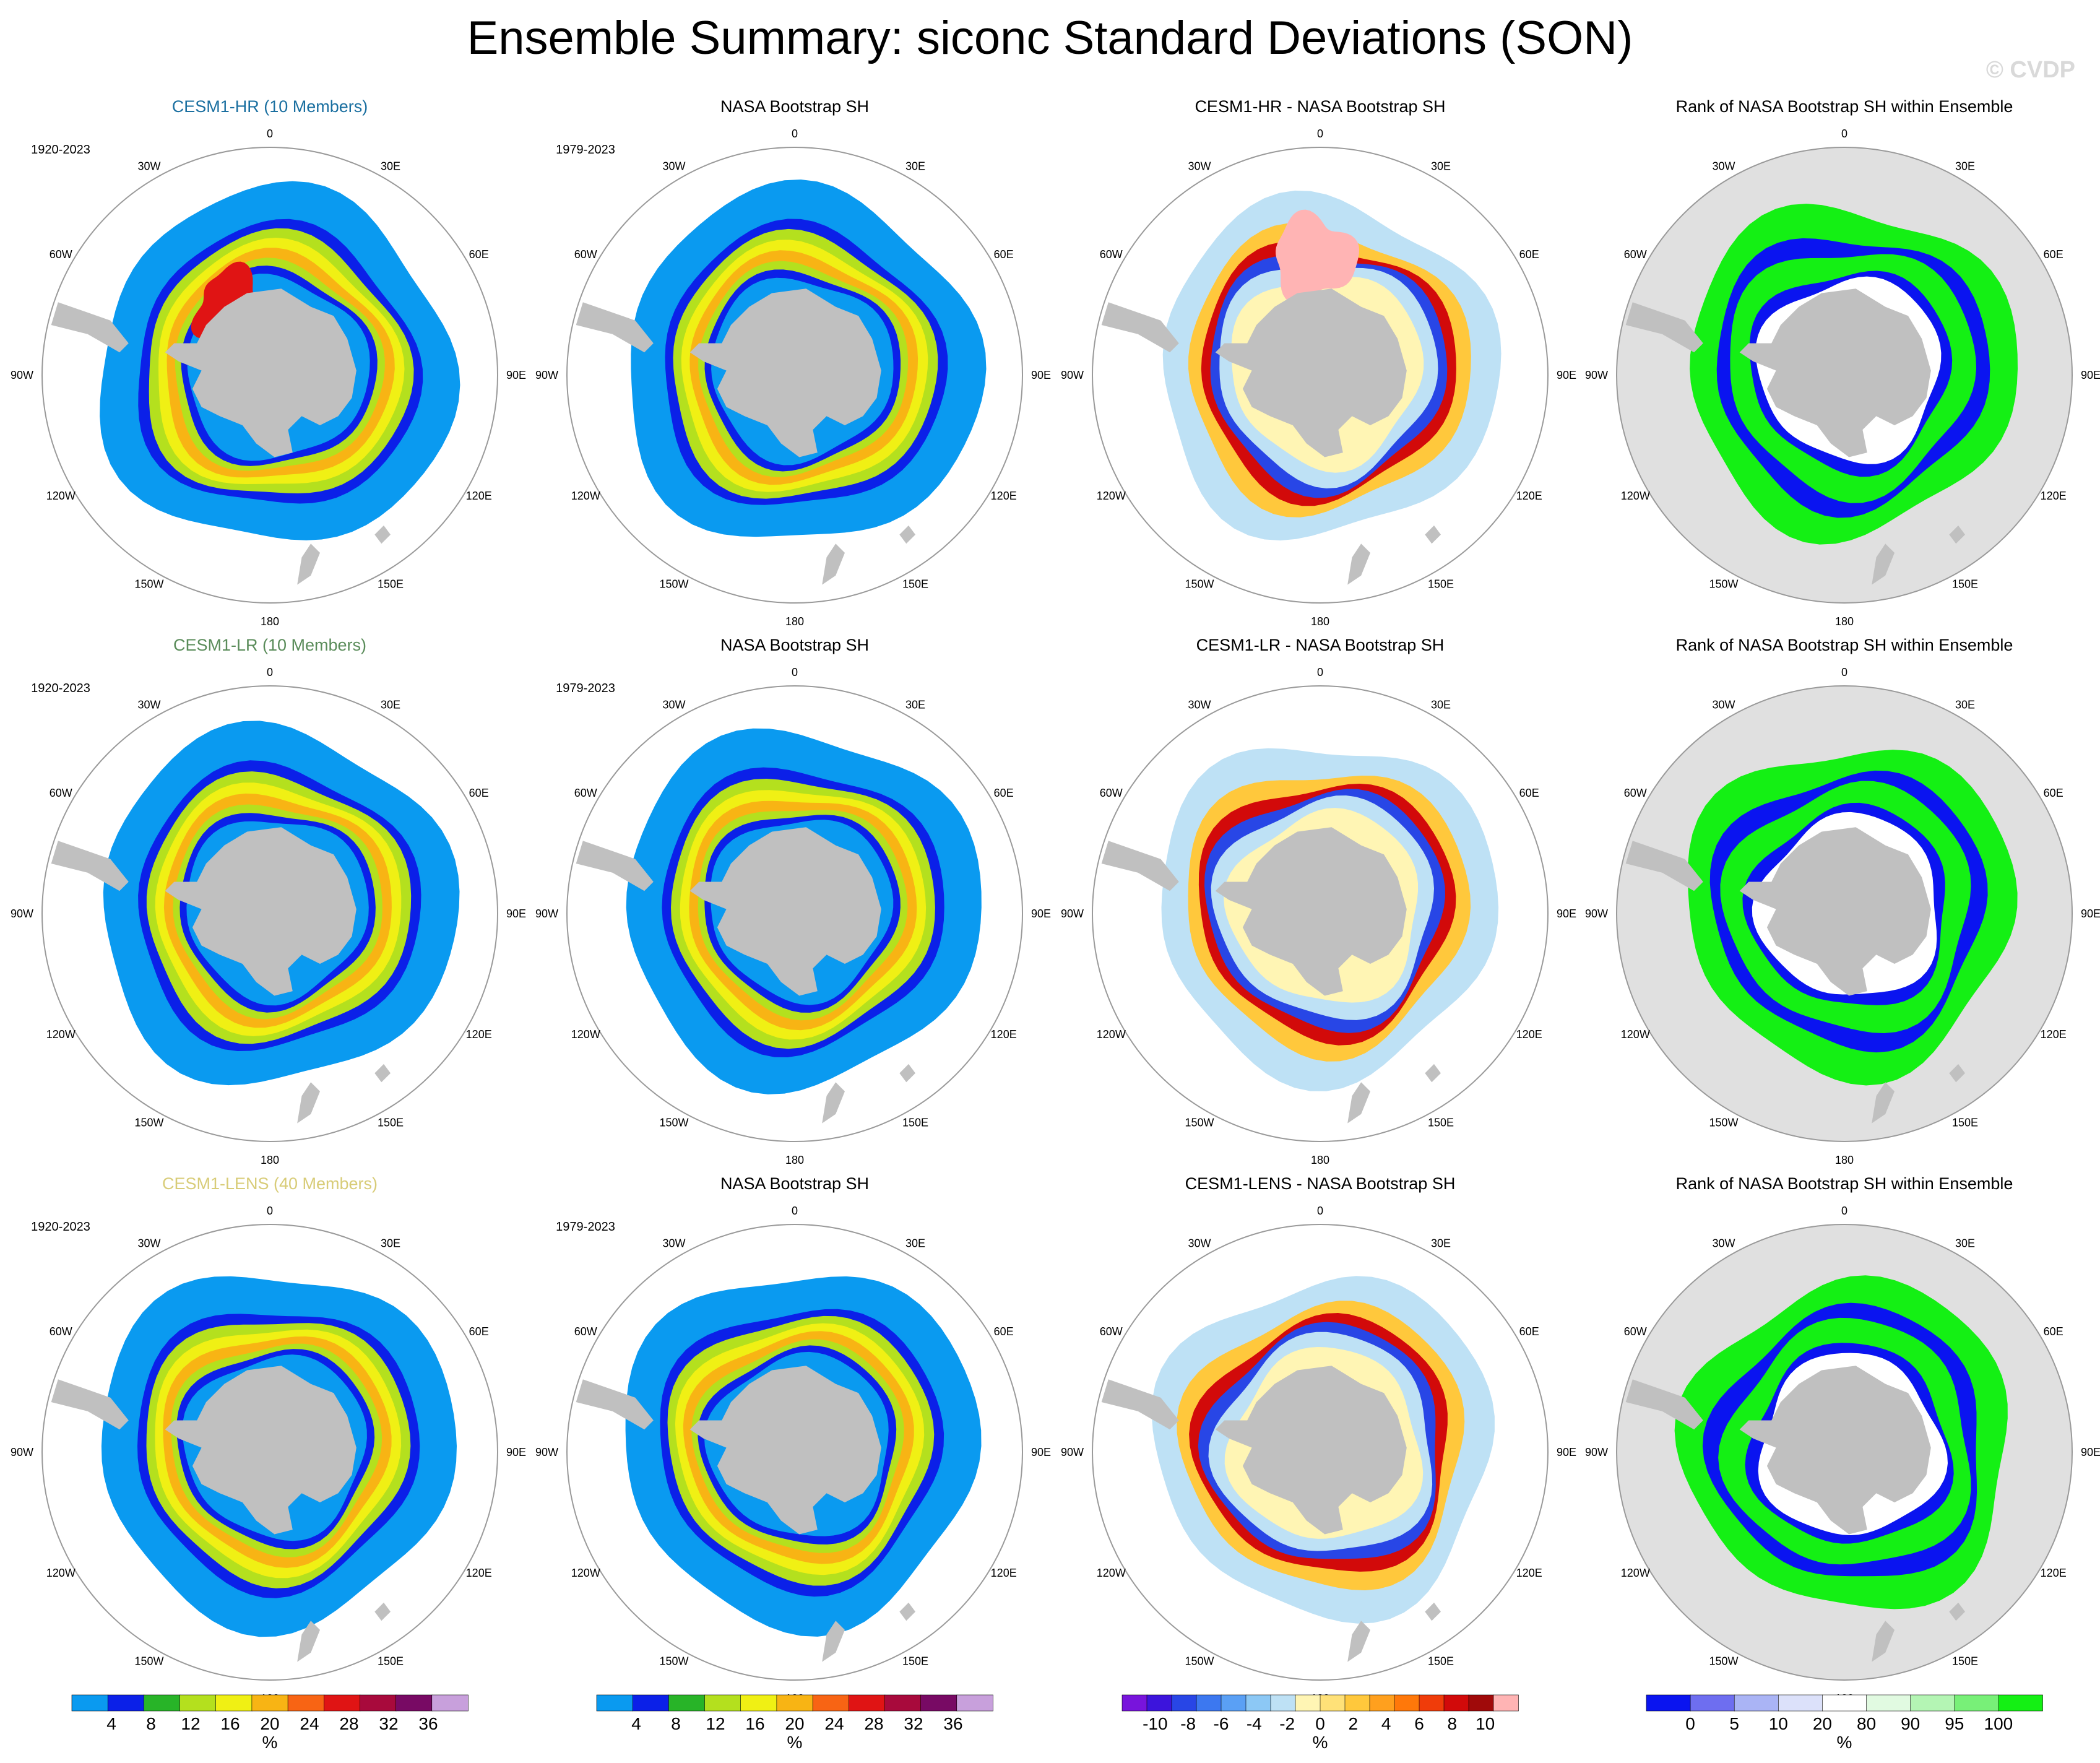 The height and width of the screenshot is (1763, 2100). Describe the element at coordinates (952, 1723) in the screenshot. I see `colorbar-tick-label: 36` at that location.